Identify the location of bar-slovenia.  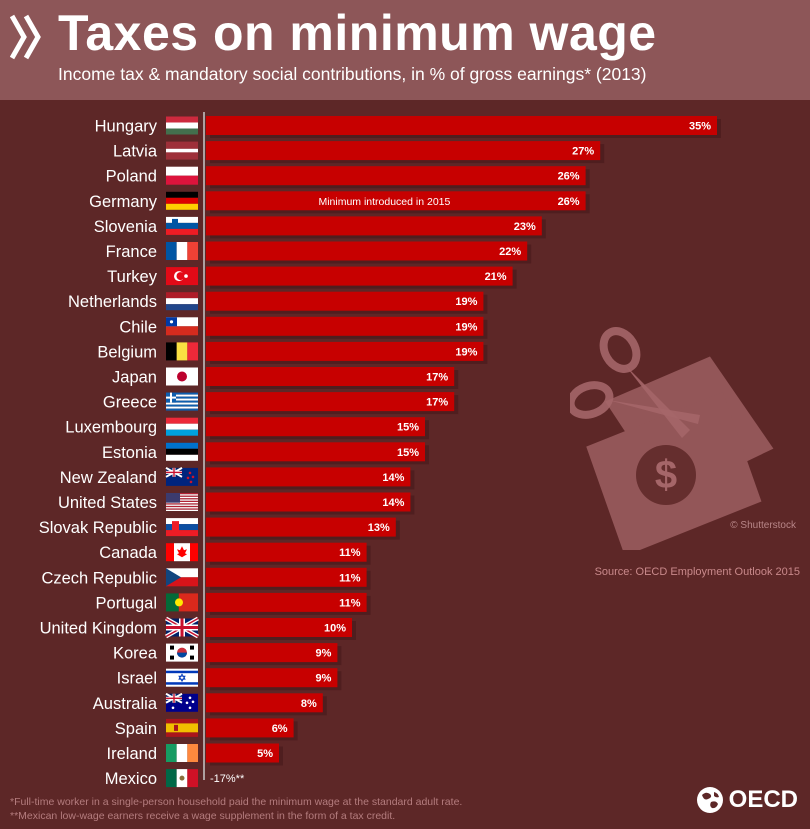
(374, 226).